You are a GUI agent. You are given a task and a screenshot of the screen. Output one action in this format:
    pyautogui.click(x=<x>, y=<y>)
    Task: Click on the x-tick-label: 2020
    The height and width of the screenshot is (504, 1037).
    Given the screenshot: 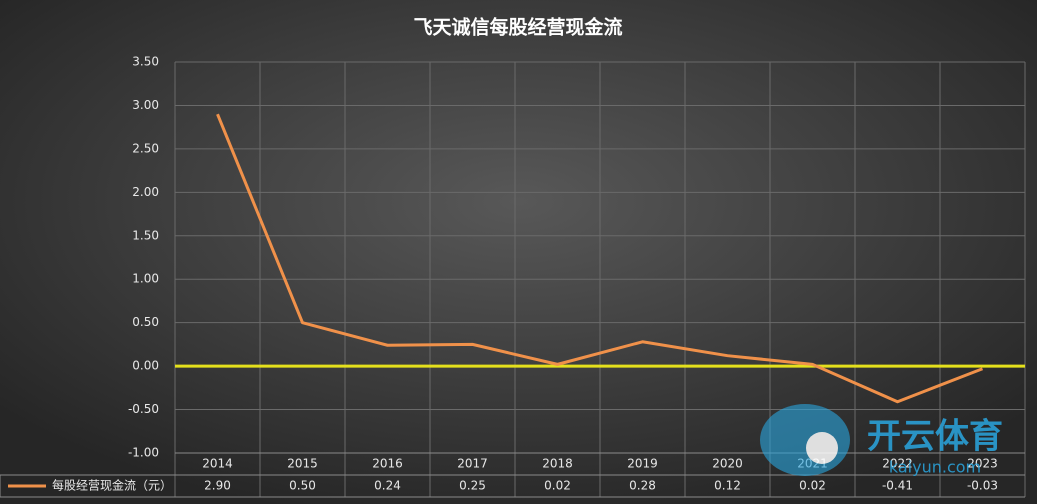 What is the action you would take?
    pyautogui.click(x=727, y=464)
    